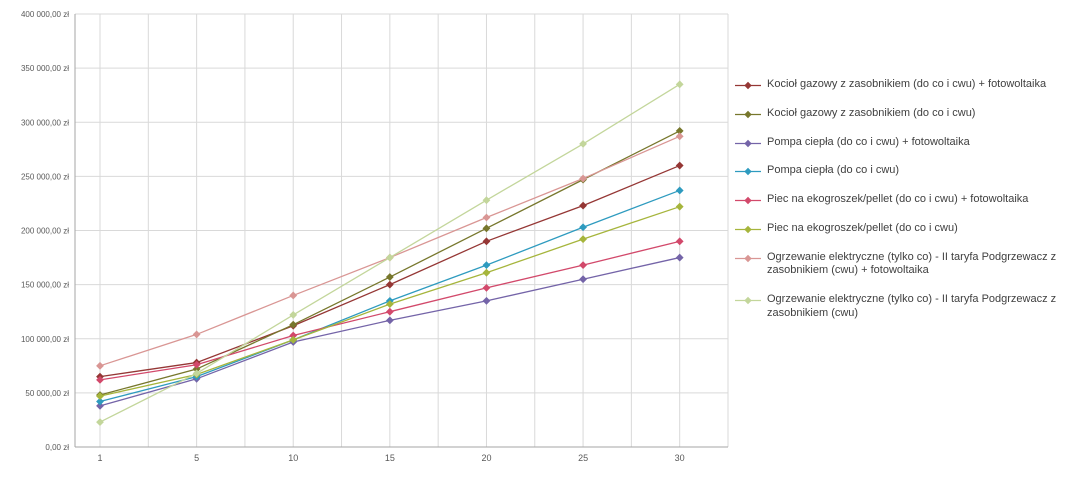 The width and height of the screenshot is (1080, 477). I want to click on x-axis-tick-label: 25, so click(583, 458).